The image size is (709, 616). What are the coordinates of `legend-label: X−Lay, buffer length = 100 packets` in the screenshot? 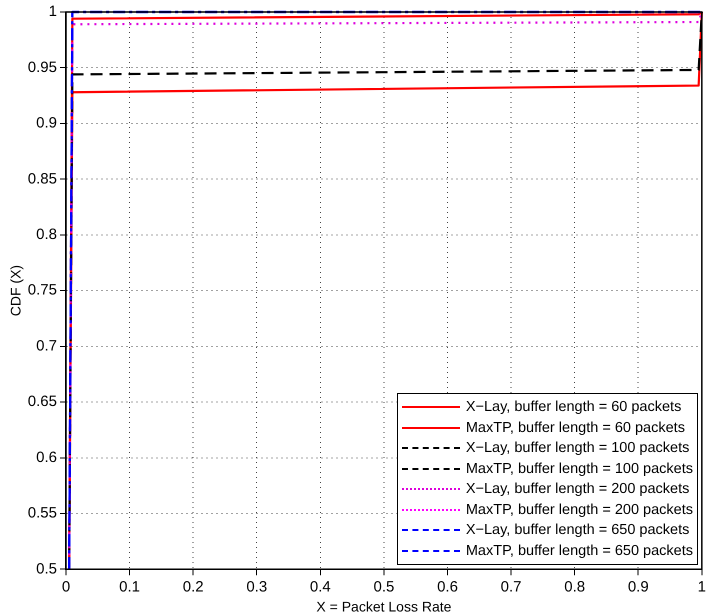 It's located at (578, 448).